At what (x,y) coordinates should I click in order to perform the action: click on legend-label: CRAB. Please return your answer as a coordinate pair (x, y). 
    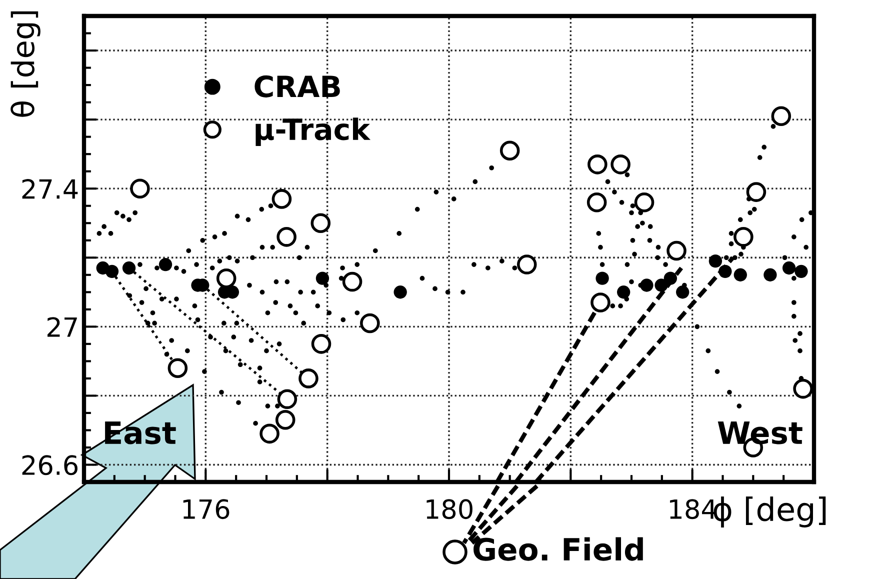
    Looking at the image, I should click on (297, 86).